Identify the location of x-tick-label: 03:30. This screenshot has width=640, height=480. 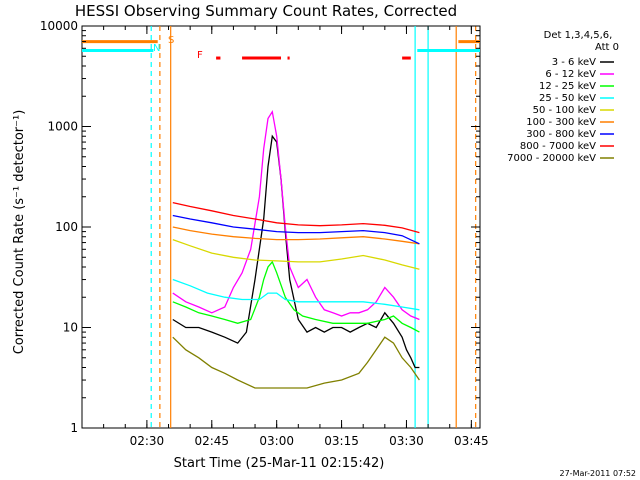
(406, 441).